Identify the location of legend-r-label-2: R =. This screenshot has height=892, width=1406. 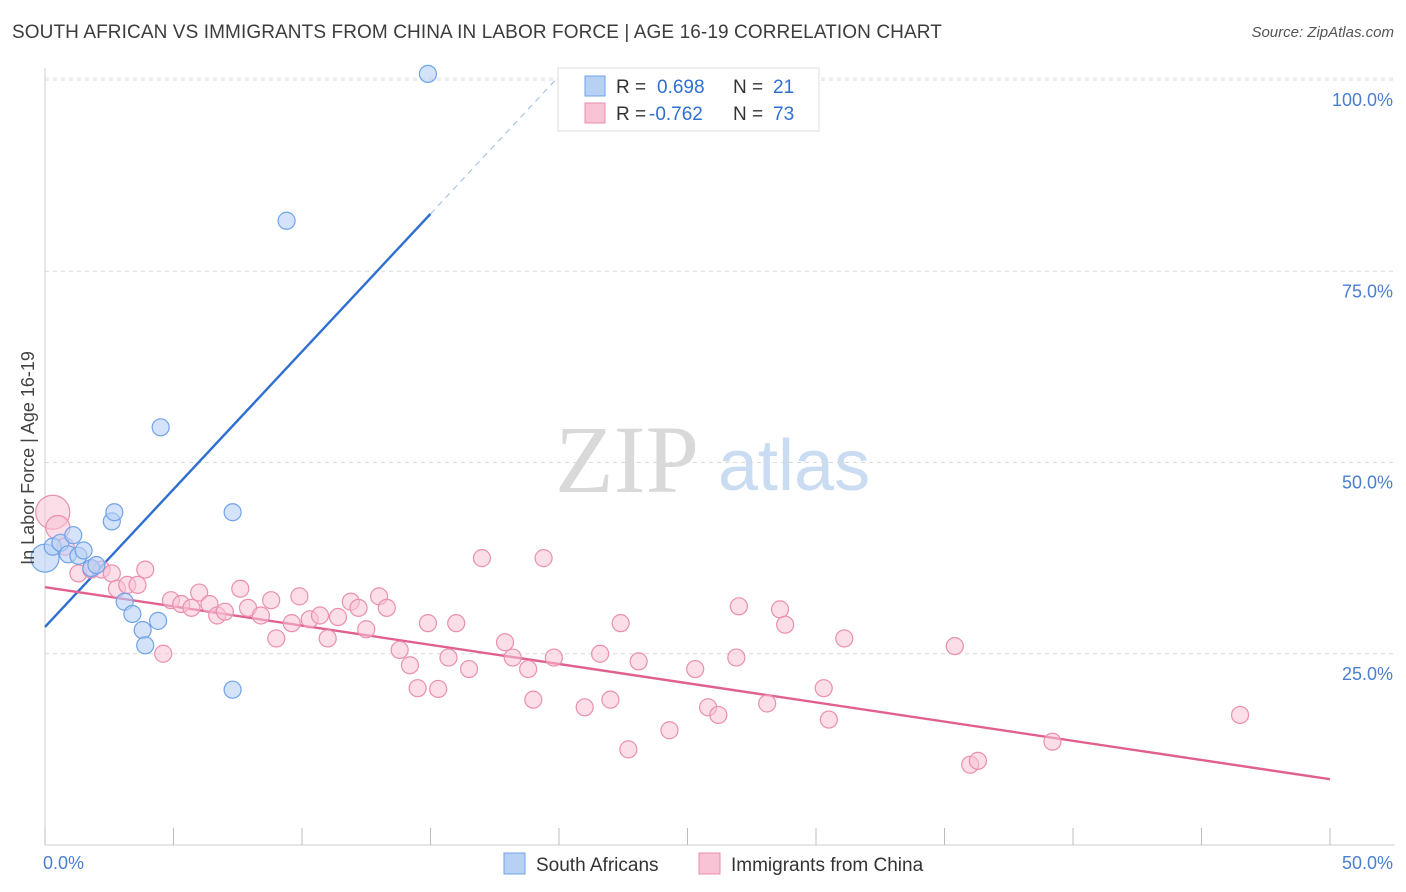
(631, 114).